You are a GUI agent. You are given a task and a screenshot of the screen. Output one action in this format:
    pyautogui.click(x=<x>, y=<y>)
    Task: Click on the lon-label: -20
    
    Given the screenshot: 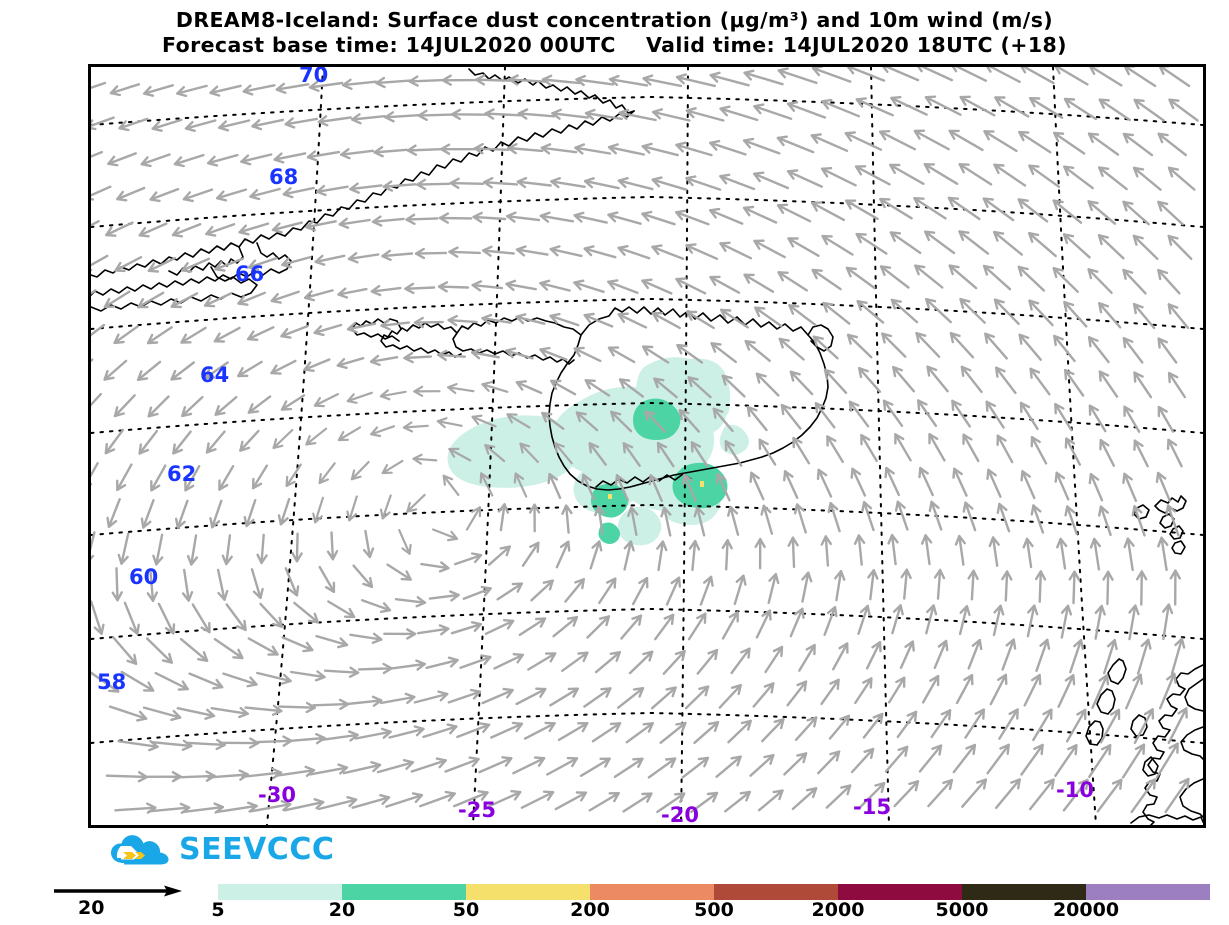 What is the action you would take?
    pyautogui.click(x=680, y=815)
    